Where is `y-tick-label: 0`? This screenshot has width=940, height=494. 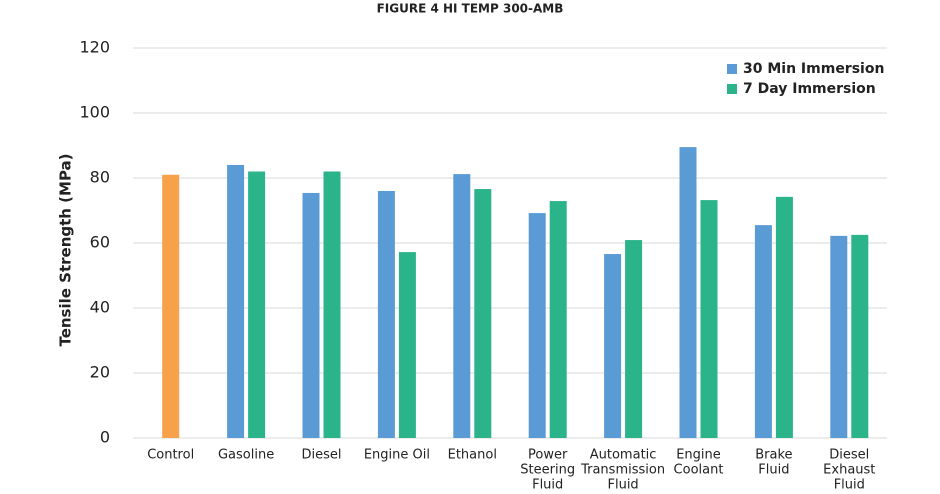
y-tick-label: 0 is located at coordinates (105, 437).